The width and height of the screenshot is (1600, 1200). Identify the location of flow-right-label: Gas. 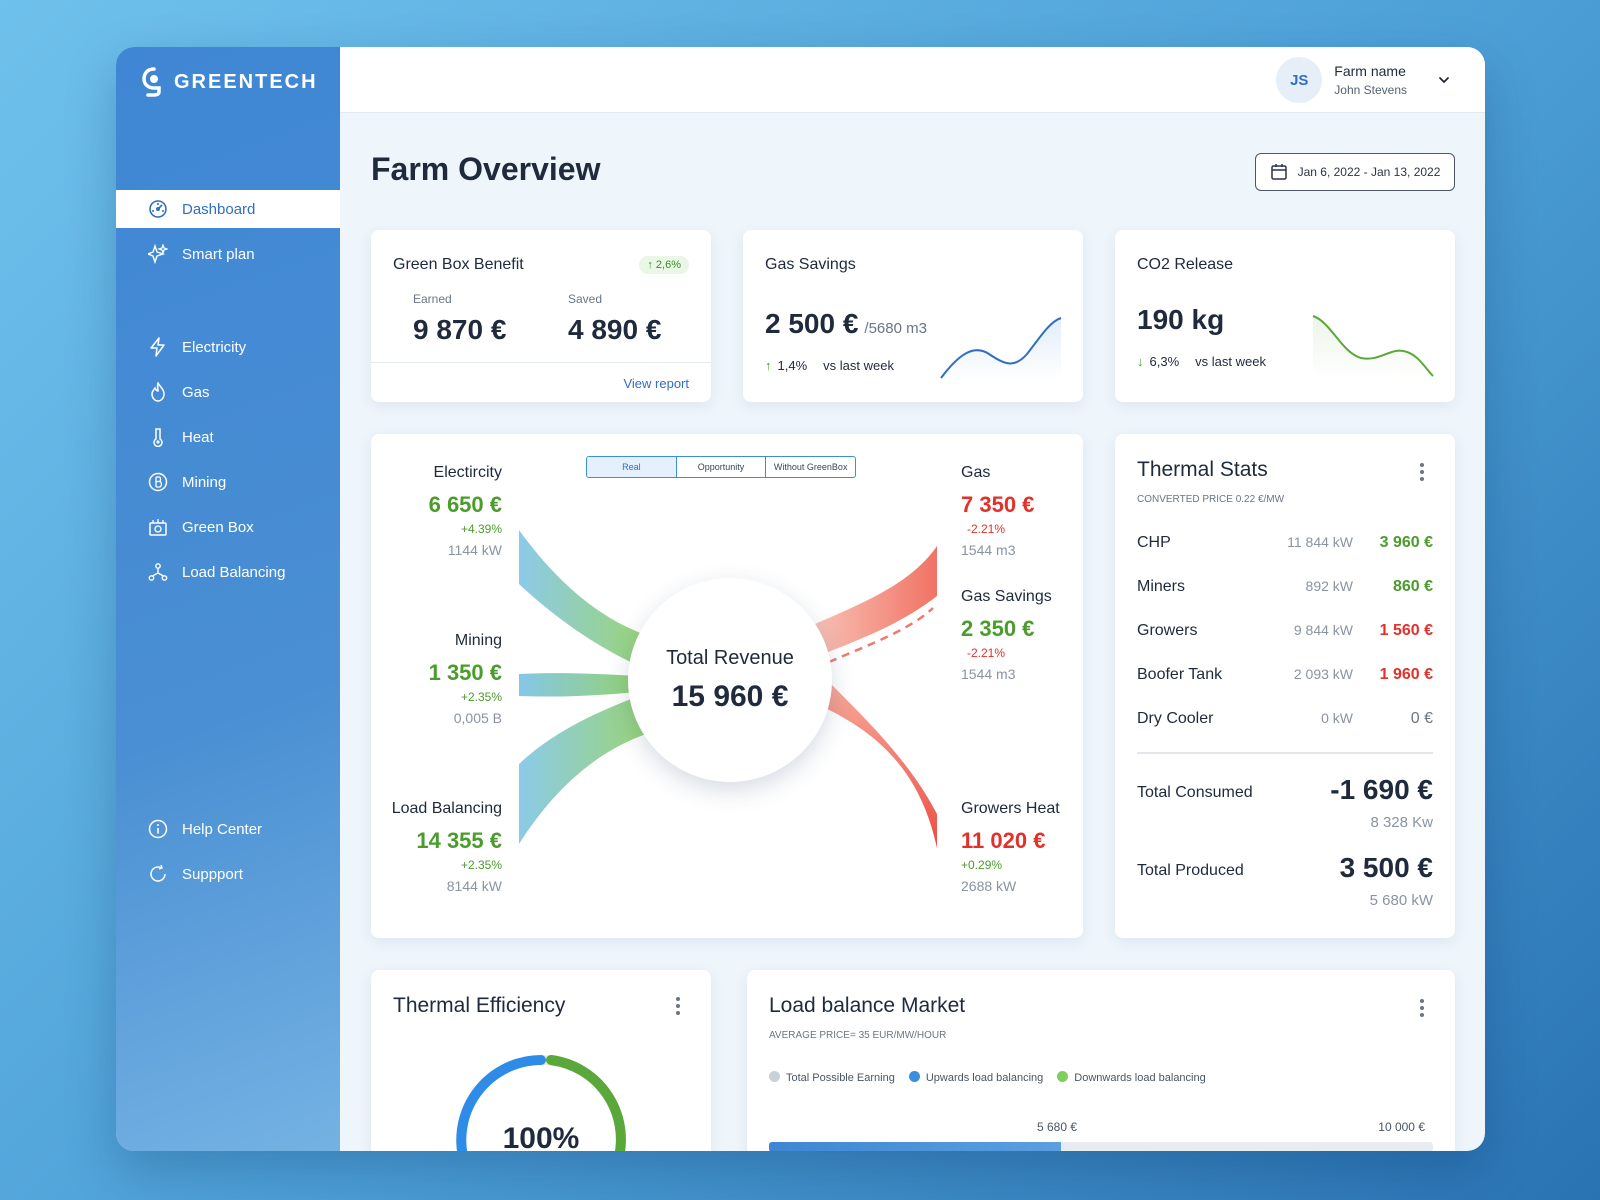
(976, 472).